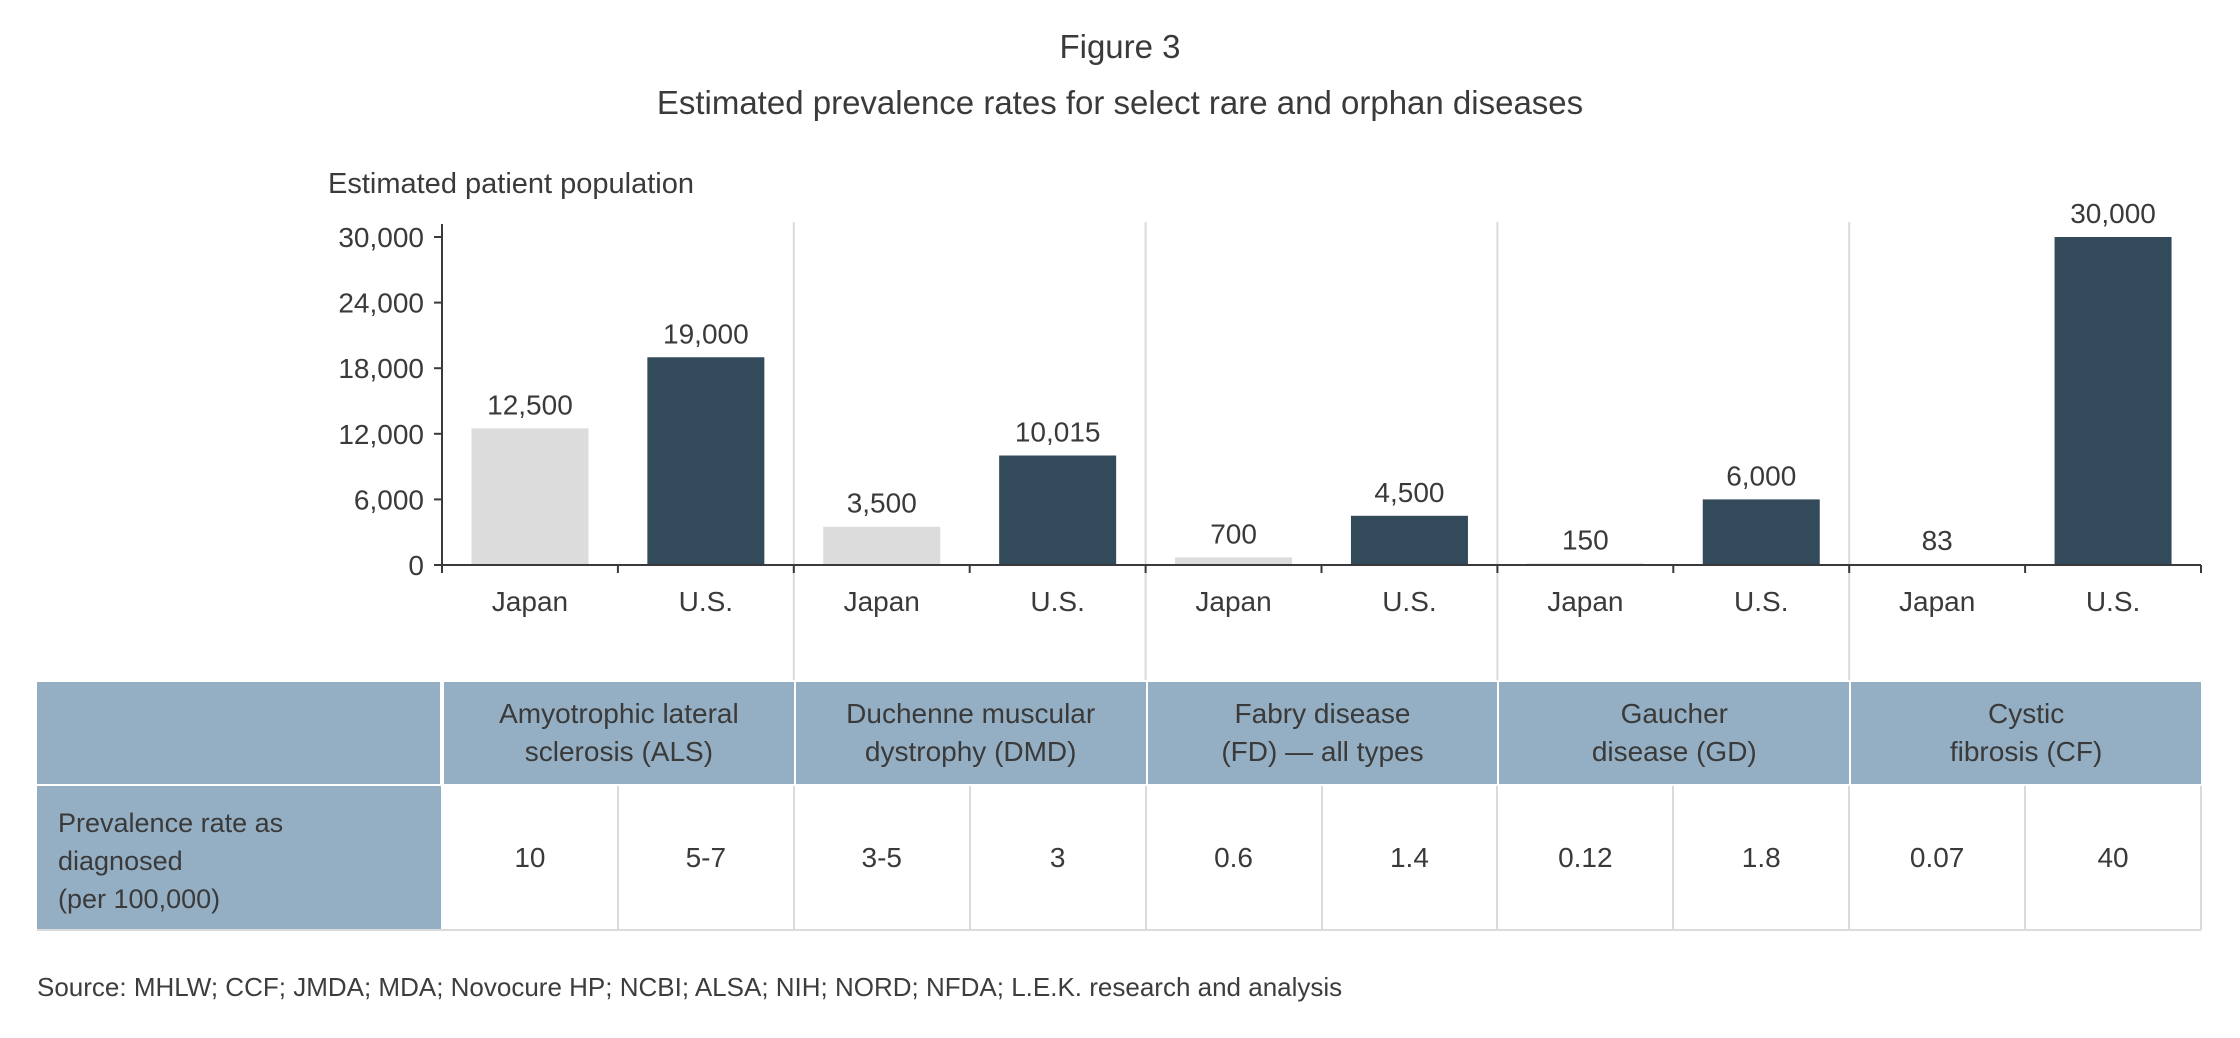 Image resolution: width=2240 pixels, height=1038 pixels. What do you see at coordinates (389, 499) in the screenshot?
I see `y-tick-label: 6,000` at bounding box center [389, 499].